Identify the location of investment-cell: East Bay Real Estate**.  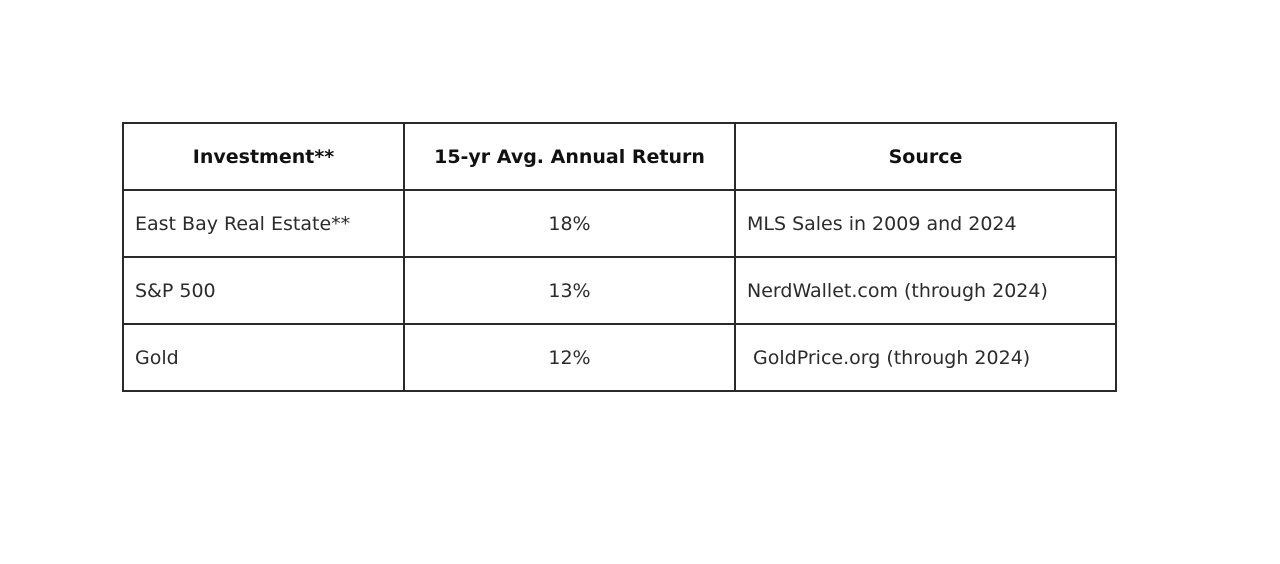
(263, 223).